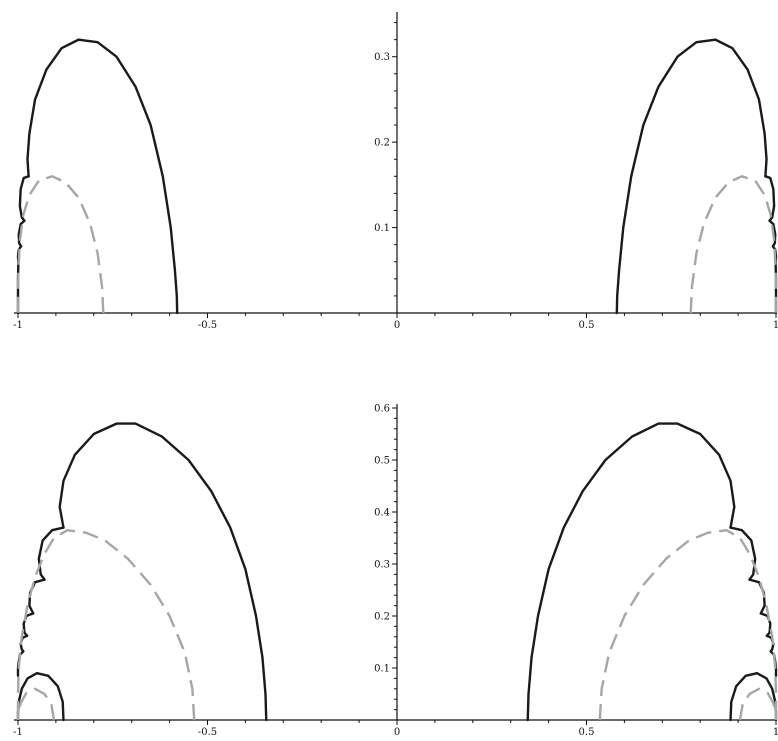 The width and height of the screenshot is (778, 741). I want to click on y-tick-label: 0.6, so click(382, 409).